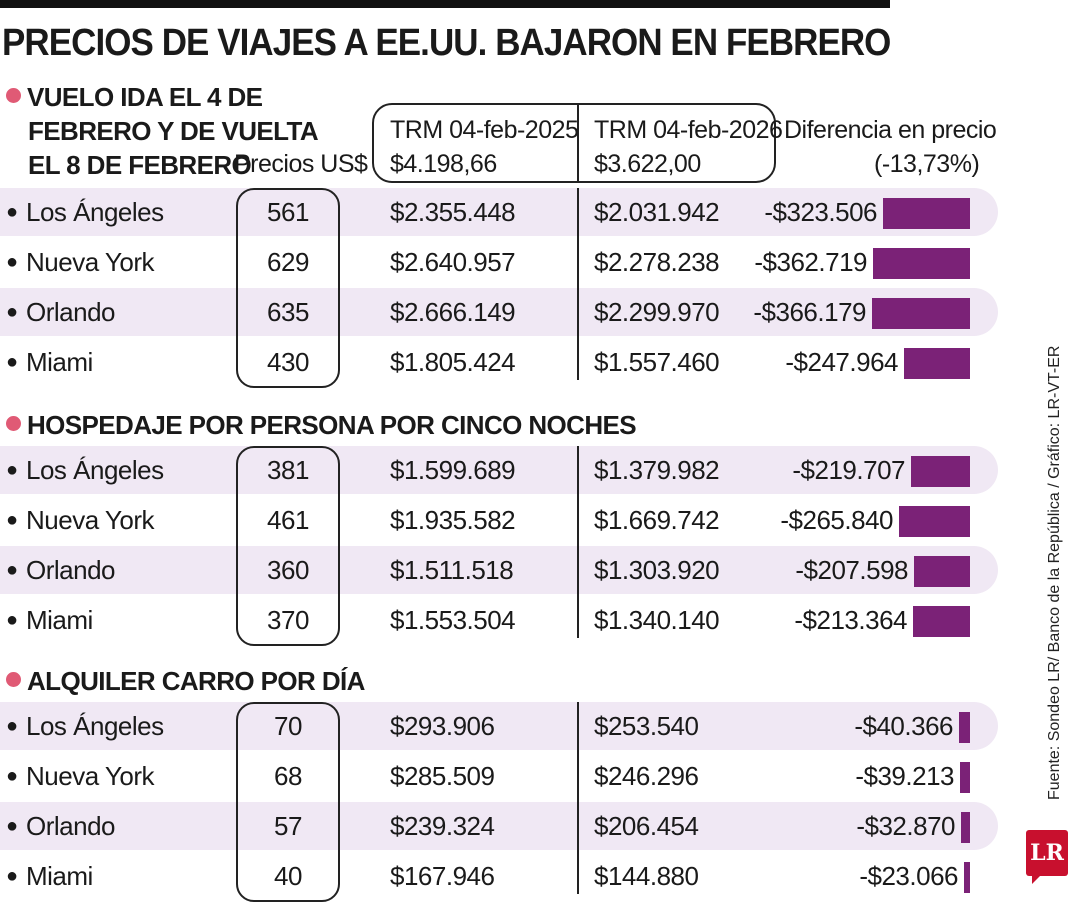 This screenshot has width=1080, height=902. I want to click on price-cop-2026: $1.379.982, so click(657, 470).